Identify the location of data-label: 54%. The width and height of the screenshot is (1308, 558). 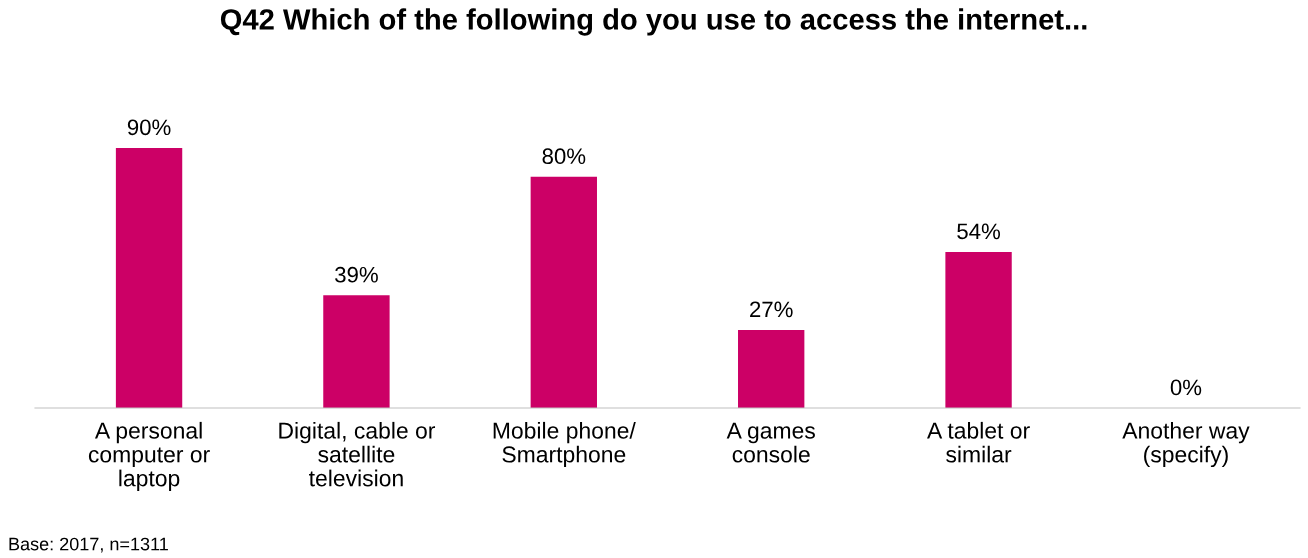
(979, 231).